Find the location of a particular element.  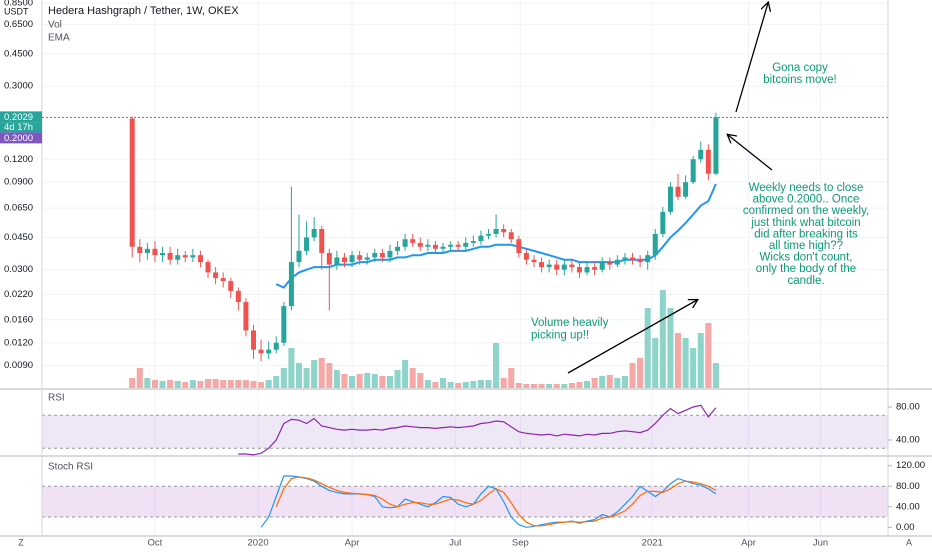

last-price-label: 0.2029 is located at coordinates (18, 117).